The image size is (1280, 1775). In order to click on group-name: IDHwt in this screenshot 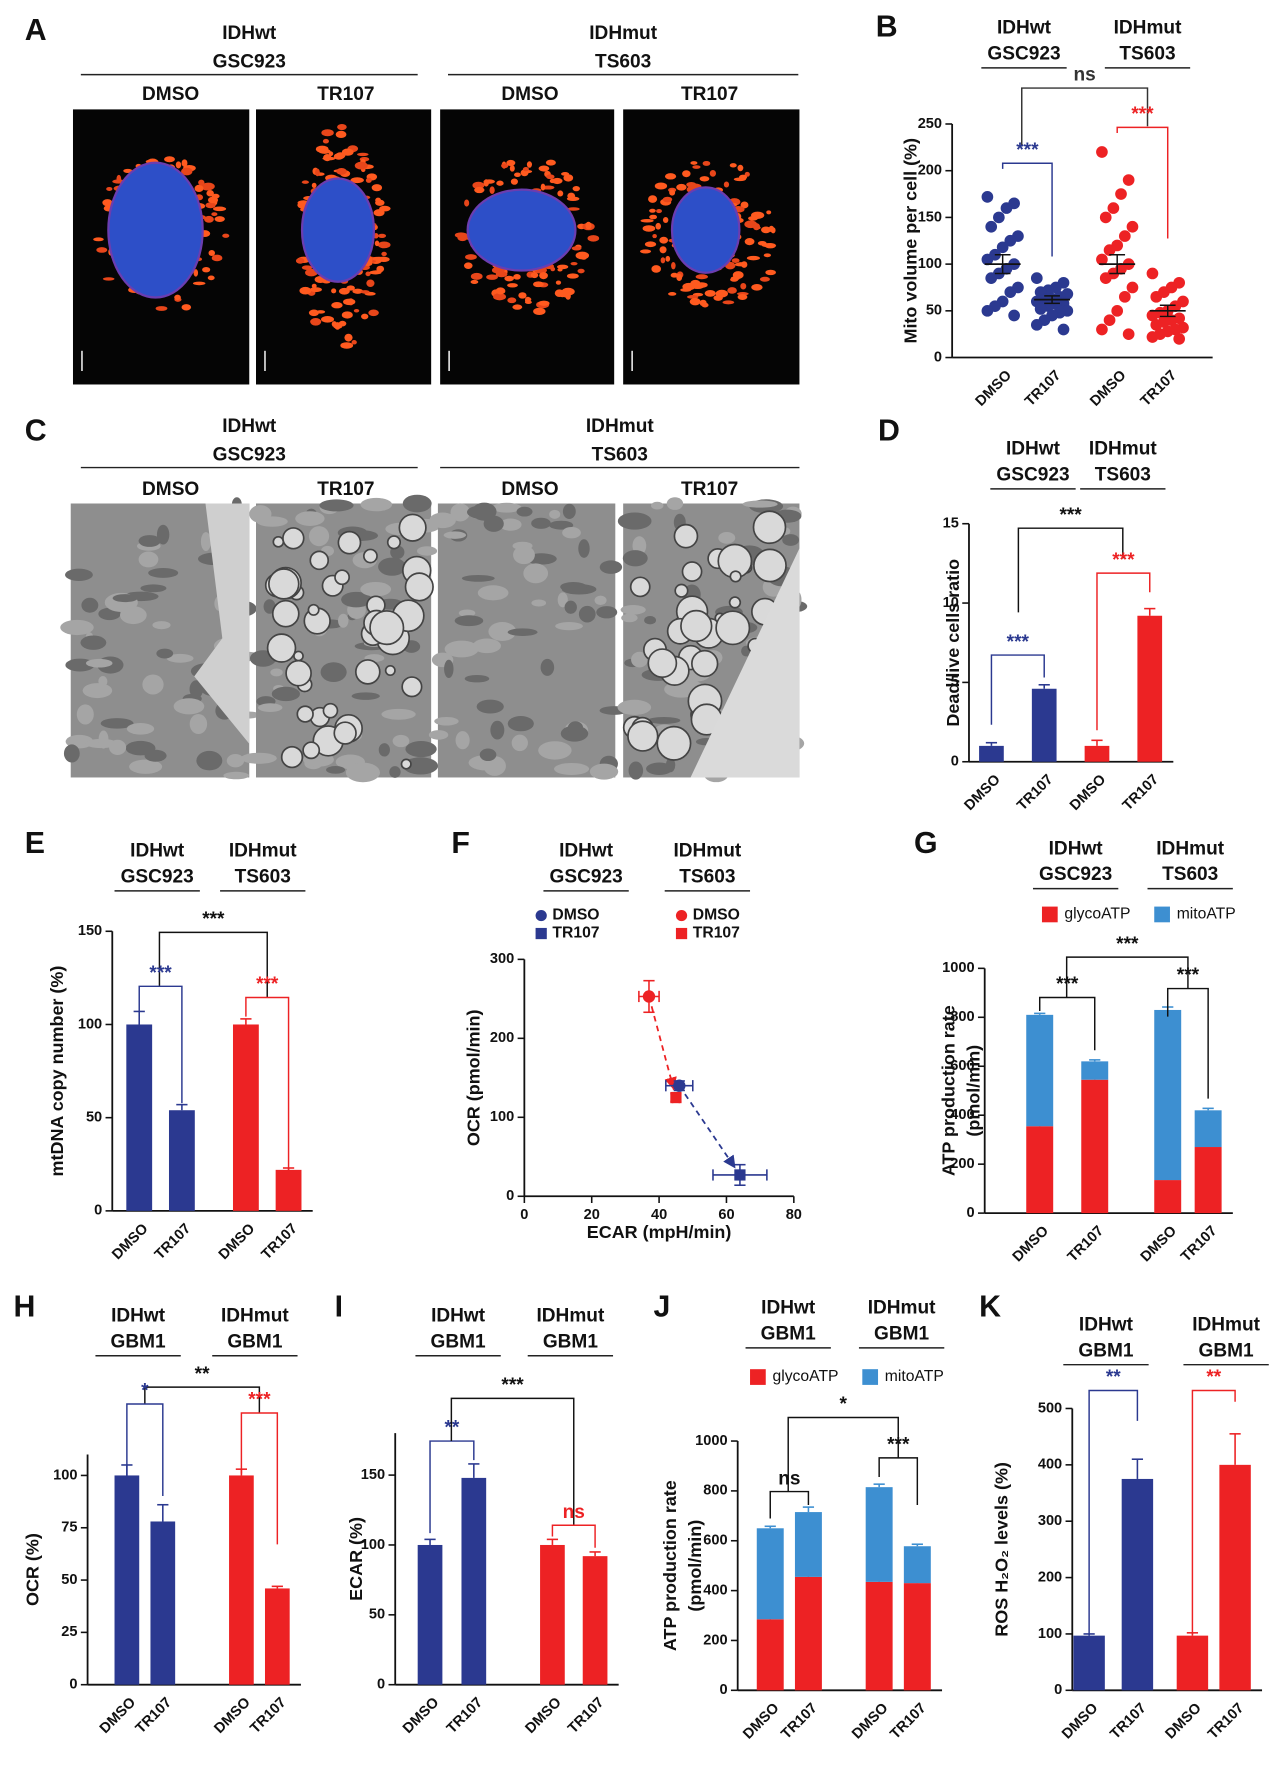, I will do `click(1033, 449)`.